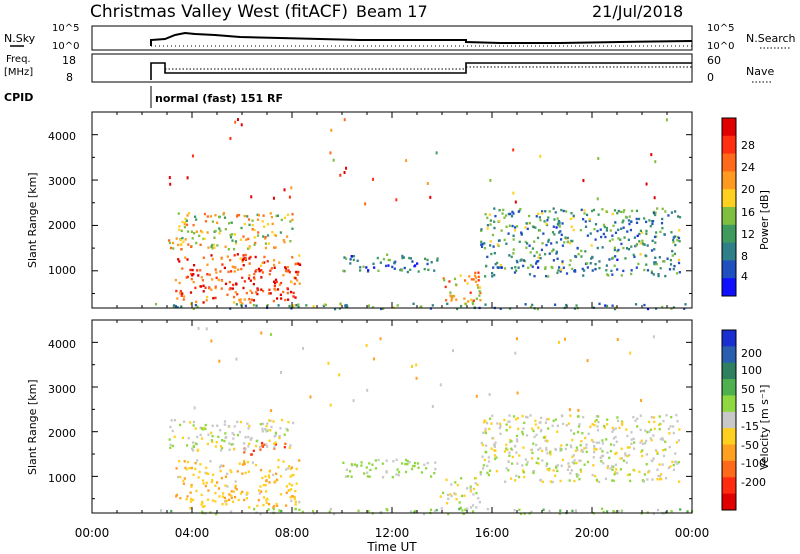  What do you see at coordinates (65, 28) in the screenshot?
I see `nsky-tick-top: 10^5` at bounding box center [65, 28].